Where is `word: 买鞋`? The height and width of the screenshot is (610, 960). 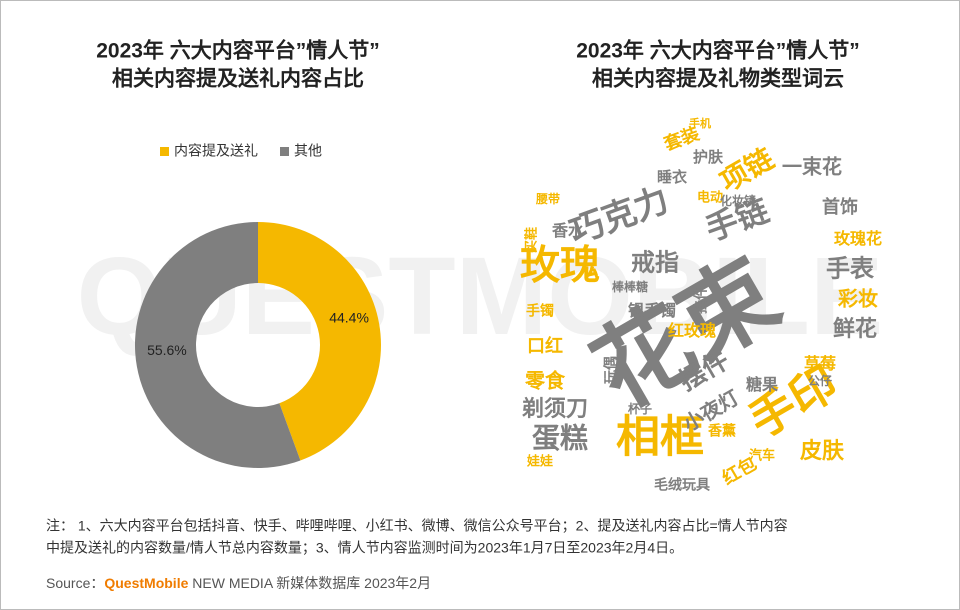
word: 买鞋 is located at coordinates (530, 240).